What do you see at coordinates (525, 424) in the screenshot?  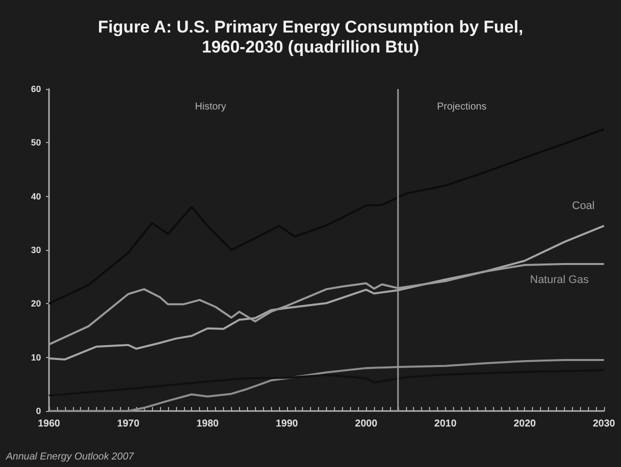 I see `x-tick-label: 2020` at bounding box center [525, 424].